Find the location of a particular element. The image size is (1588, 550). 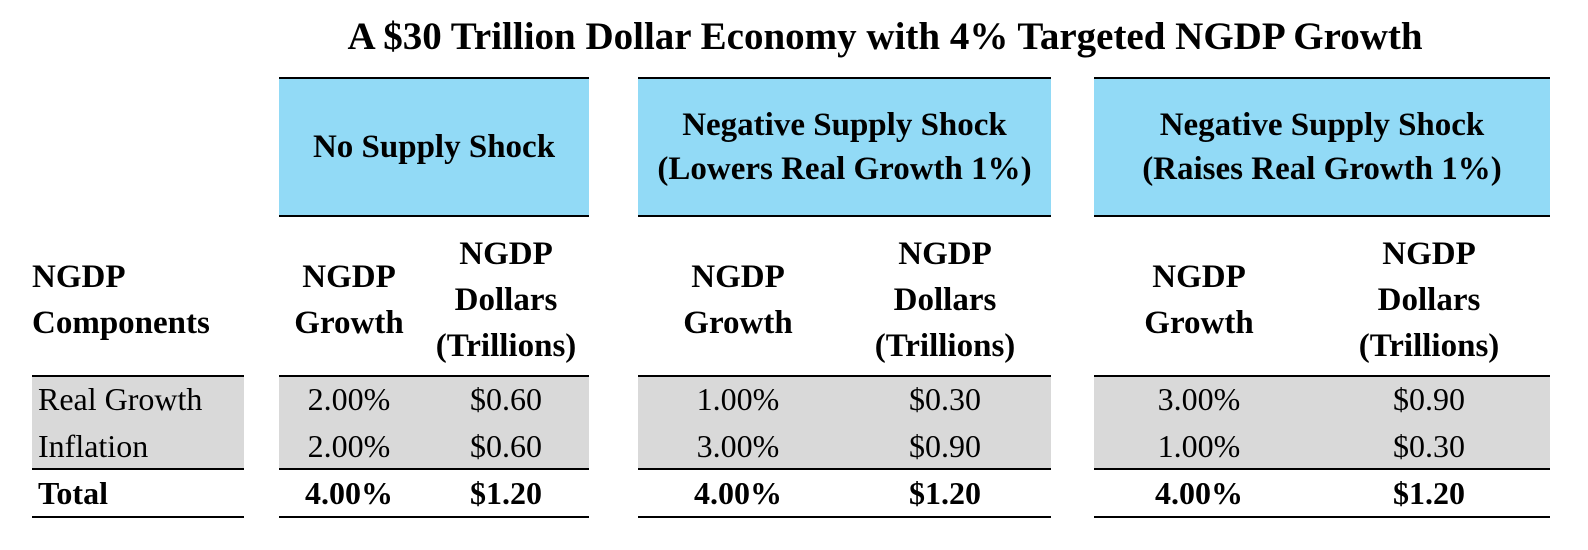

scenario-2-growth-header-line-2: Growth is located at coordinates (738, 323).